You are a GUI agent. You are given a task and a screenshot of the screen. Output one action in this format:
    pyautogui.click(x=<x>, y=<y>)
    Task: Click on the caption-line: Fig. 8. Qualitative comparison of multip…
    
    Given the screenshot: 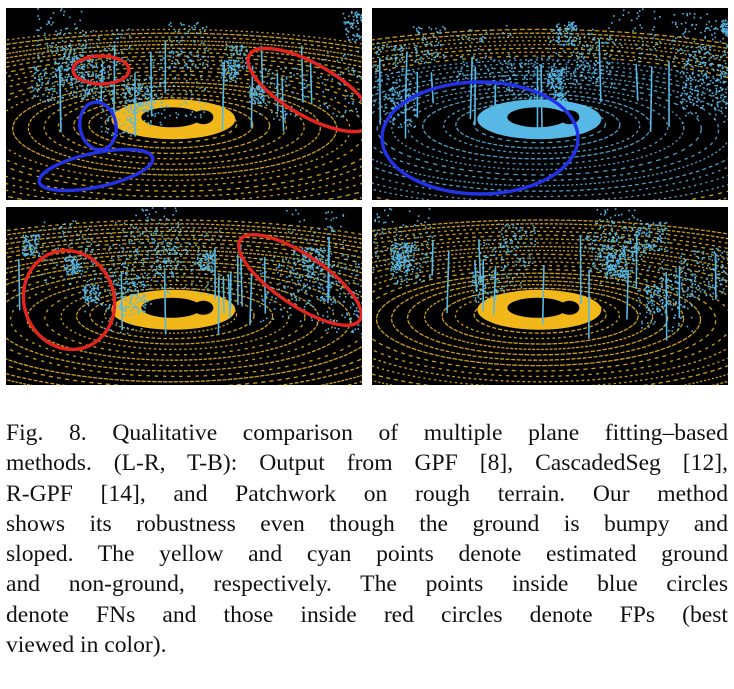 What is the action you would take?
    pyautogui.click(x=367, y=433)
    